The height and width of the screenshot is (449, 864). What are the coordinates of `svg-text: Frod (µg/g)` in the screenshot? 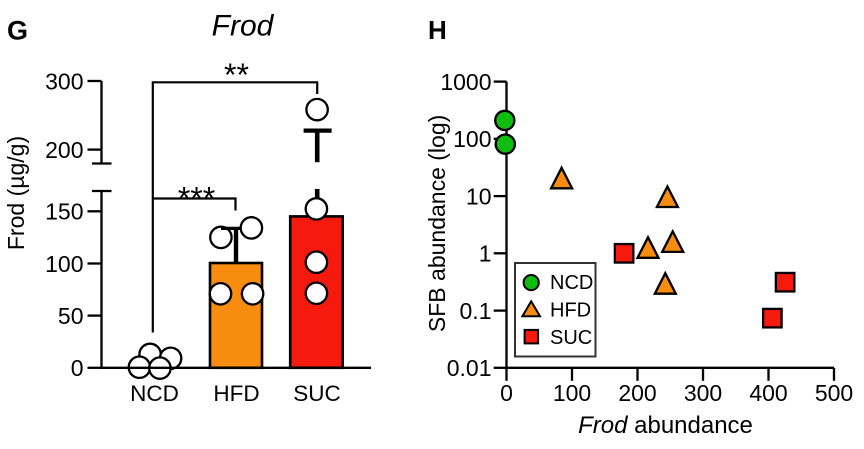 It's located at (16, 193).